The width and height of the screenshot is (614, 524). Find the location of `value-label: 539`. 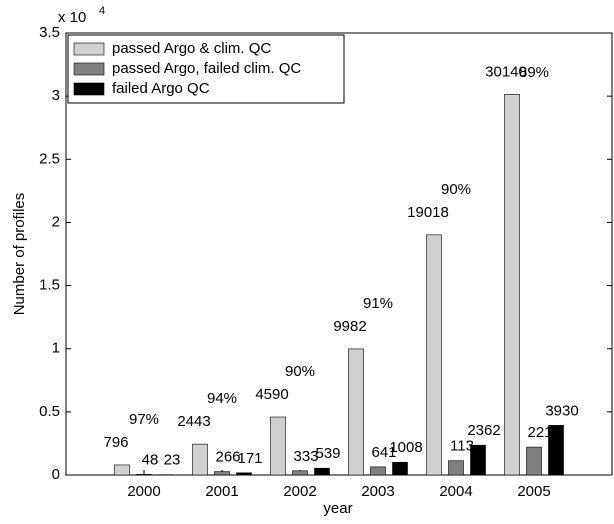

value-label: 539 is located at coordinates (327, 453).